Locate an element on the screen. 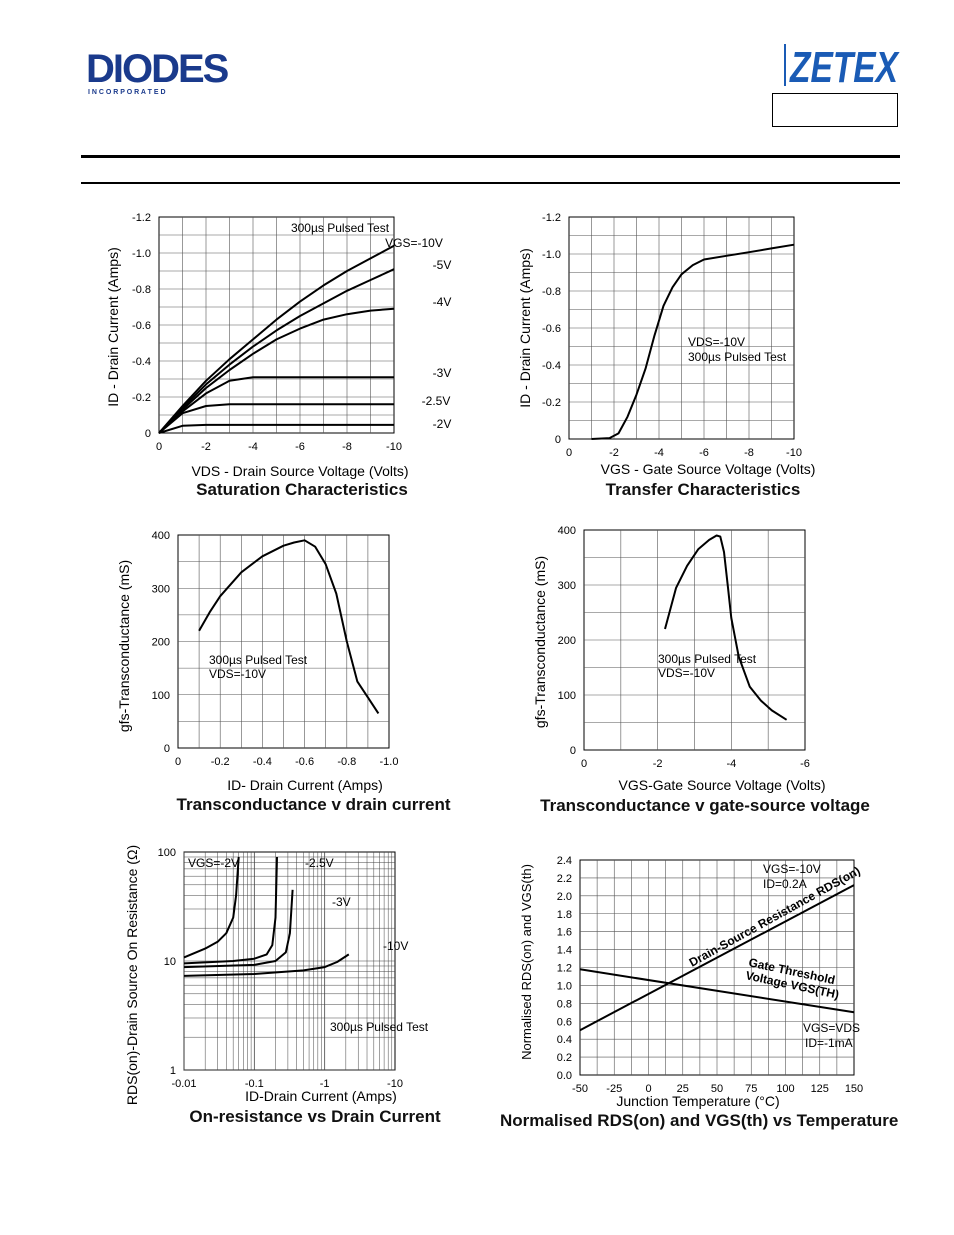  temp-note-vgs-vds: VGS=VDS is located at coordinates (831, 1028).